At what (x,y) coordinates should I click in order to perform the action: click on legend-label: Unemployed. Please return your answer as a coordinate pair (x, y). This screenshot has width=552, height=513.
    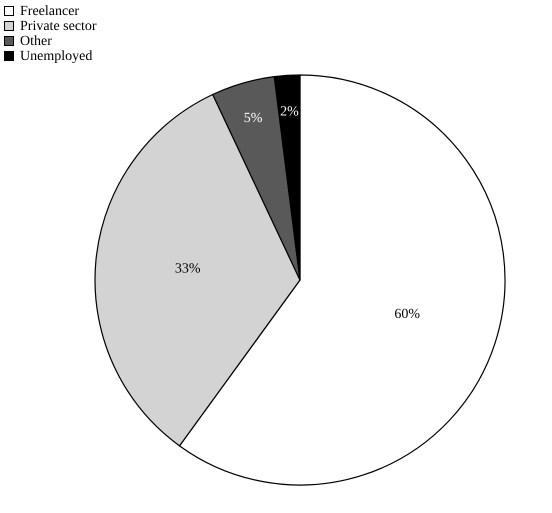
    Looking at the image, I should click on (56, 56).